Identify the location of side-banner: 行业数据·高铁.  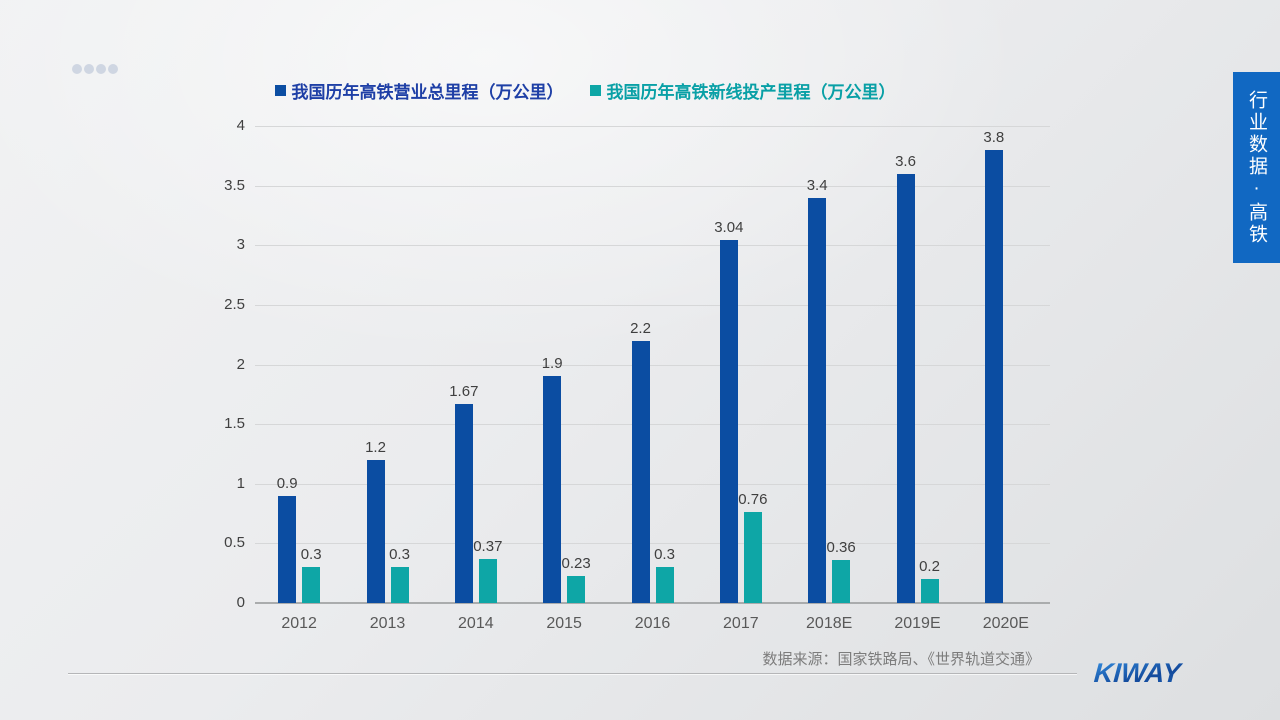
(1256, 167).